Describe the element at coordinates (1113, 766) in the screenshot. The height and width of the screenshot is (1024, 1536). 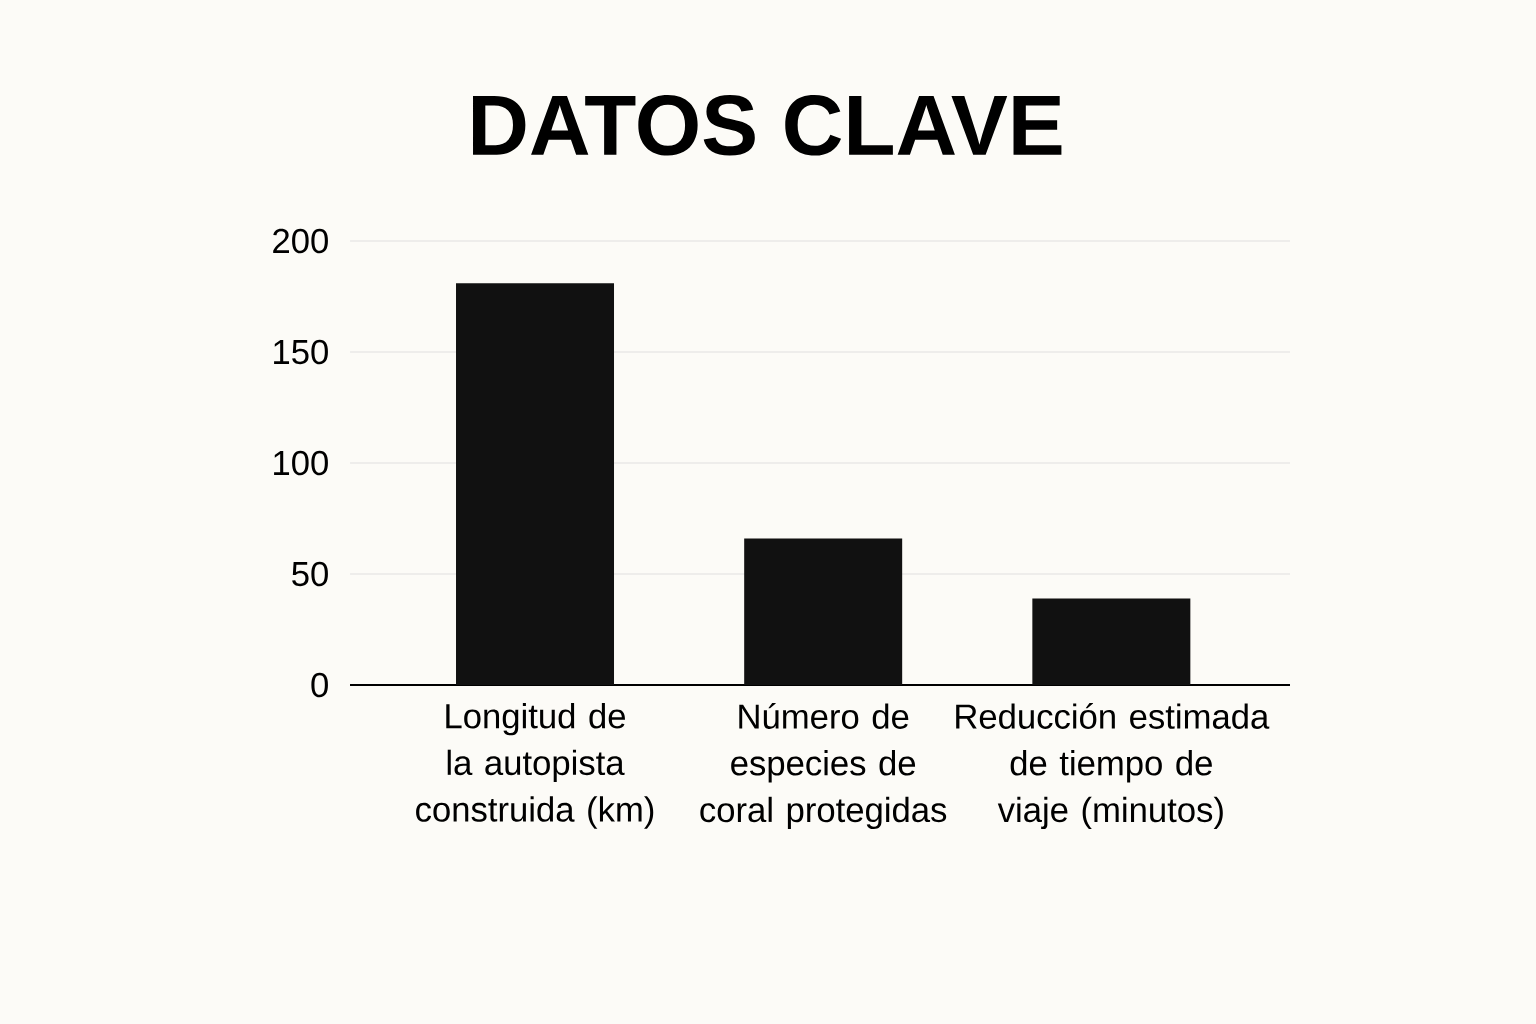
I see `x-tick-label: Reducción estimada de tiempo de viaje (minutos)` at that location.